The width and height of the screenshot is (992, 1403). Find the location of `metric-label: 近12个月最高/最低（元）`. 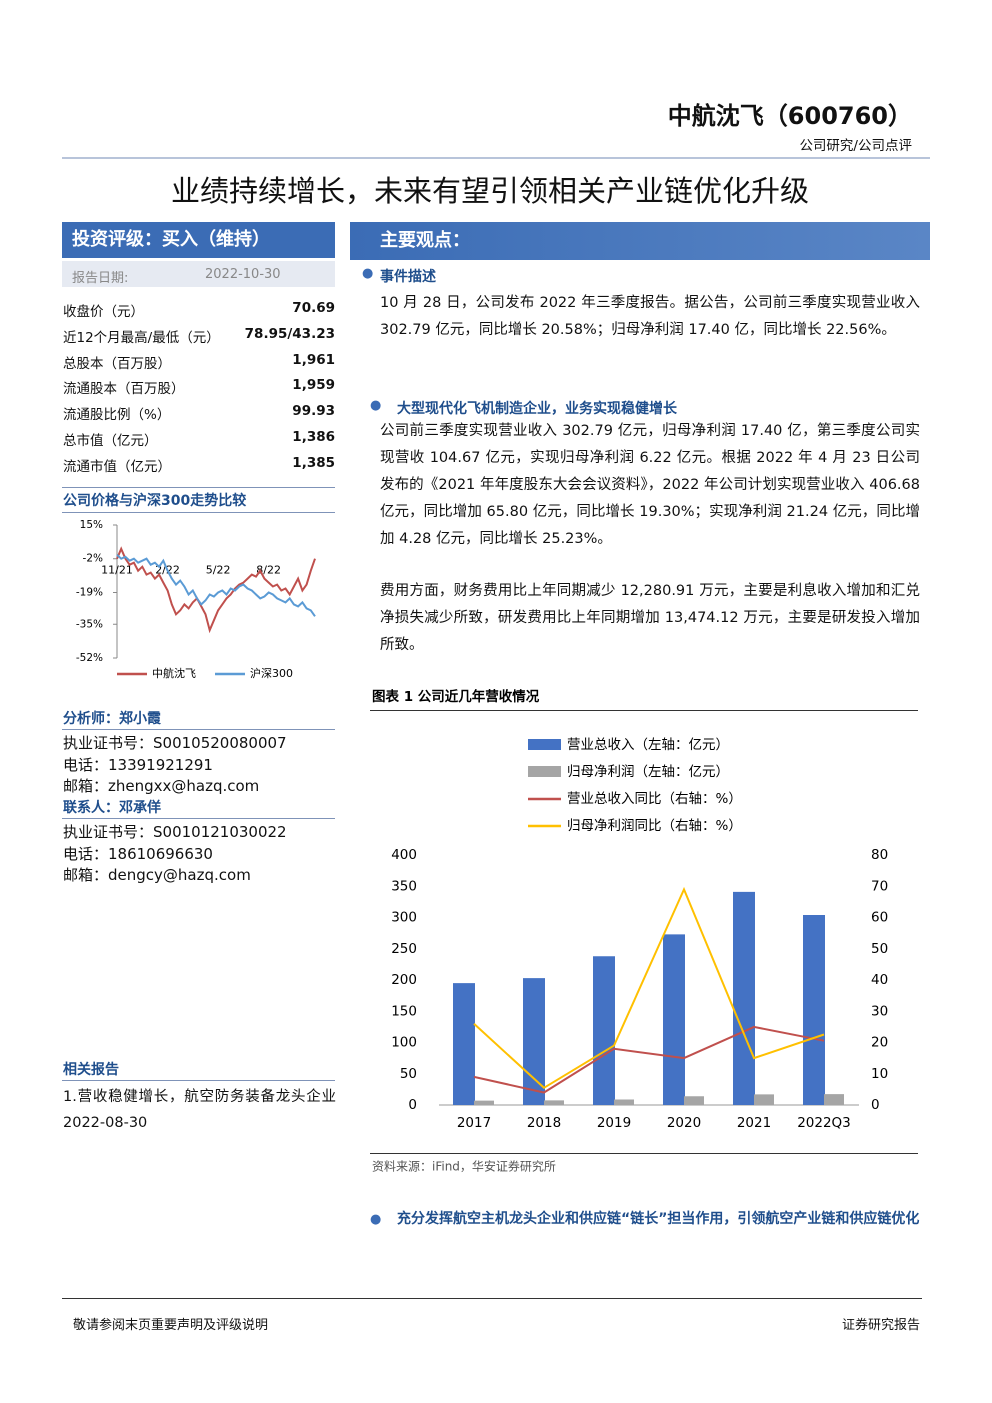

metric-label: 近12个月最高/最低（元） is located at coordinates (141, 337).